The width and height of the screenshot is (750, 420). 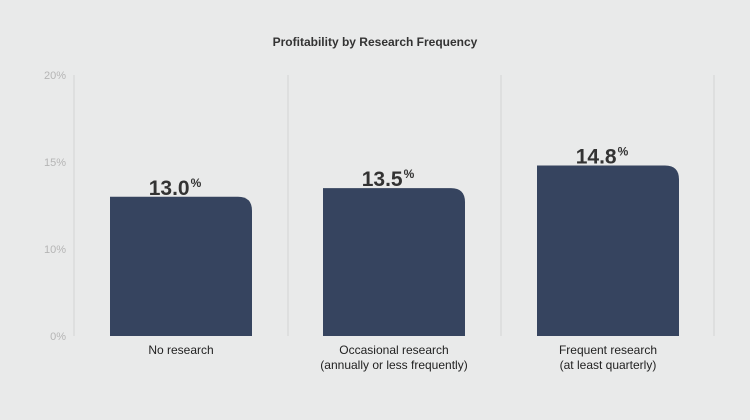 I want to click on y-tick-label: 0%, so click(x=58, y=337).